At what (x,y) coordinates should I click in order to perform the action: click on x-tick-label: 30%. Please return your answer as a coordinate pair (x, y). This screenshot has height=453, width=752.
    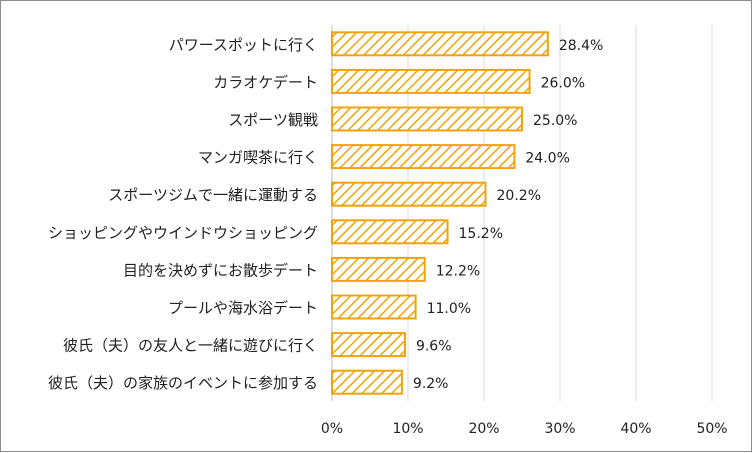
    Looking at the image, I should click on (559, 429).